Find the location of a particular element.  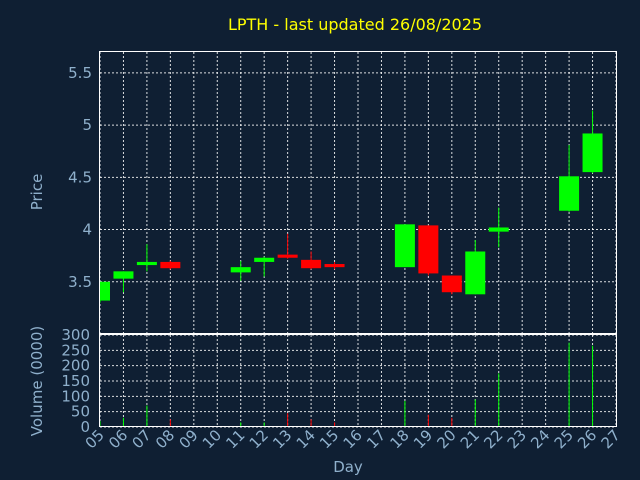

x-tick-label: 22 is located at coordinates (493, 439).